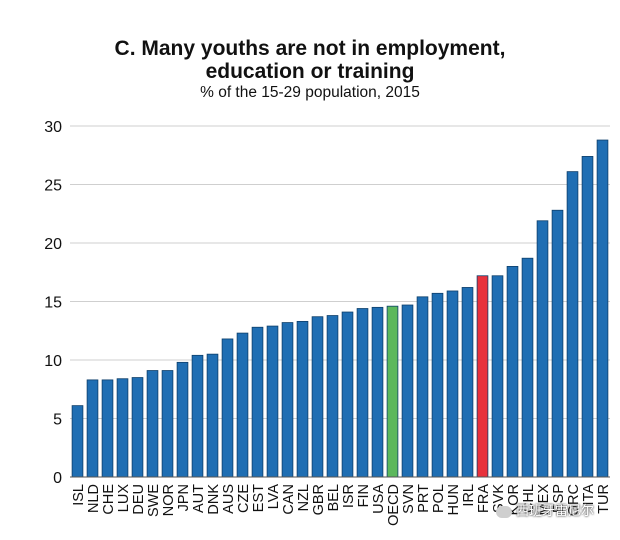  Describe the element at coordinates (214, 499) in the screenshot. I see `x-tick-label-dnk: DNK` at that location.